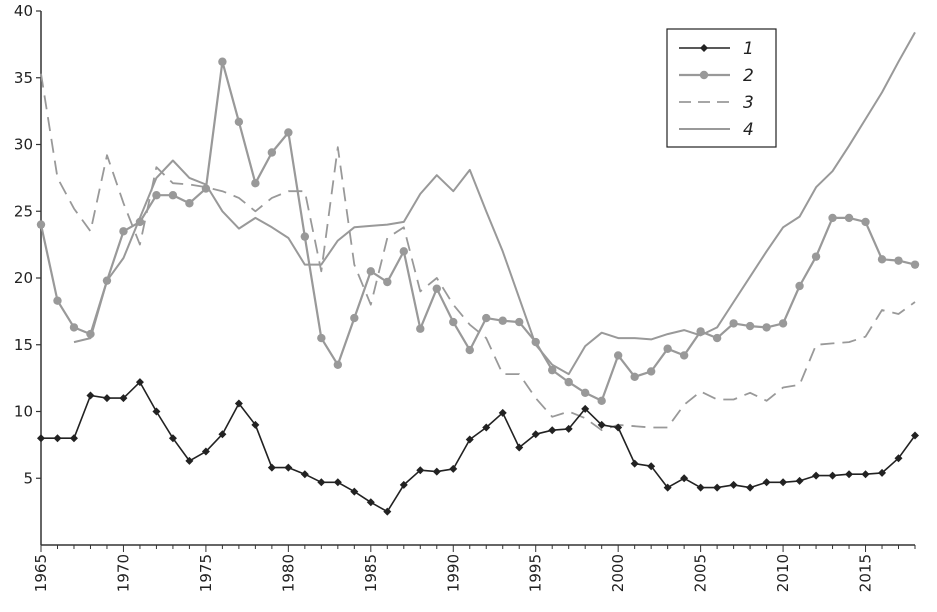 Image resolution: width=937 pixels, height=612 pixels. I want to click on legend-item-3: 3, so click(716, 103).